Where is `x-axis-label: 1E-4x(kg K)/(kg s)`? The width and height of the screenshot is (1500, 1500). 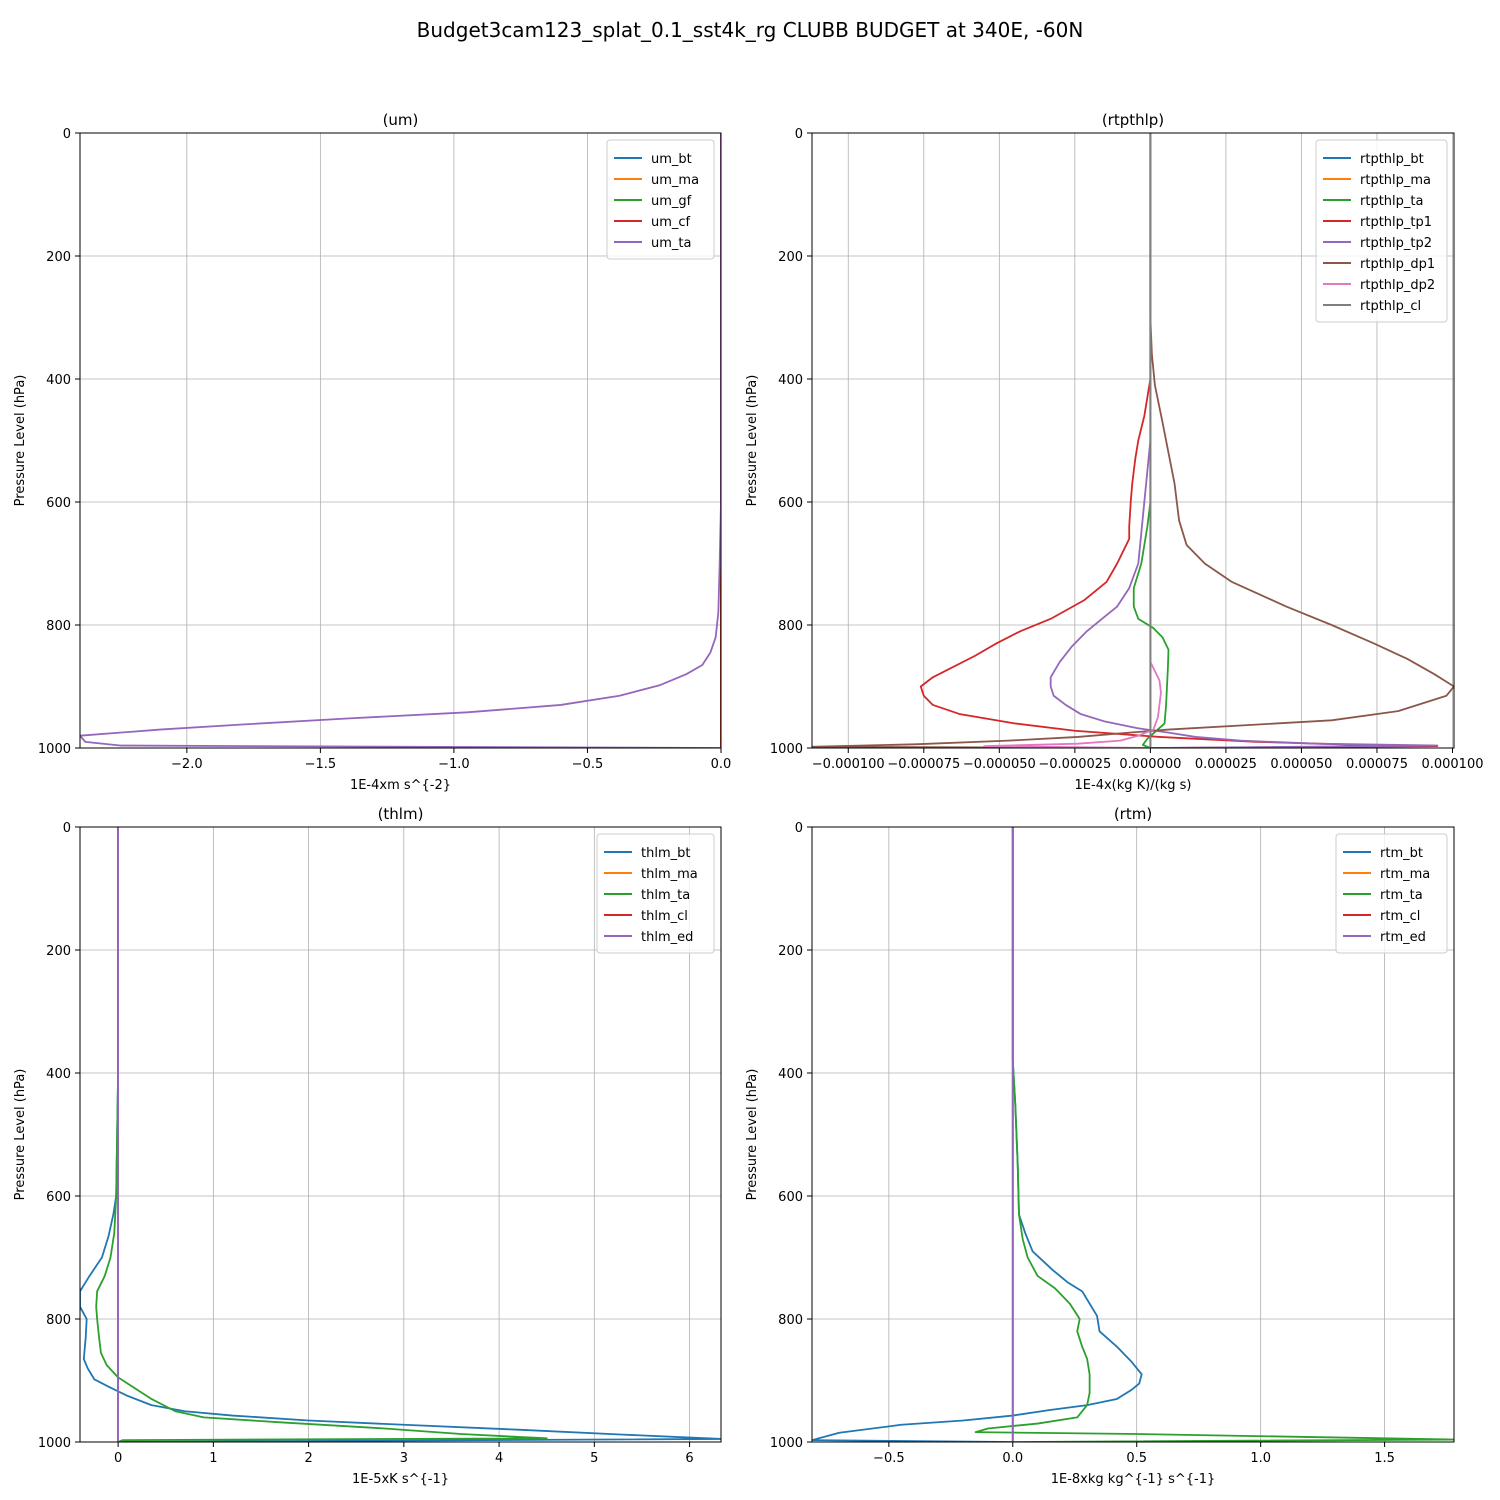
x-axis-label: 1E-4x(kg K)/(kg s) is located at coordinates (1133, 785).